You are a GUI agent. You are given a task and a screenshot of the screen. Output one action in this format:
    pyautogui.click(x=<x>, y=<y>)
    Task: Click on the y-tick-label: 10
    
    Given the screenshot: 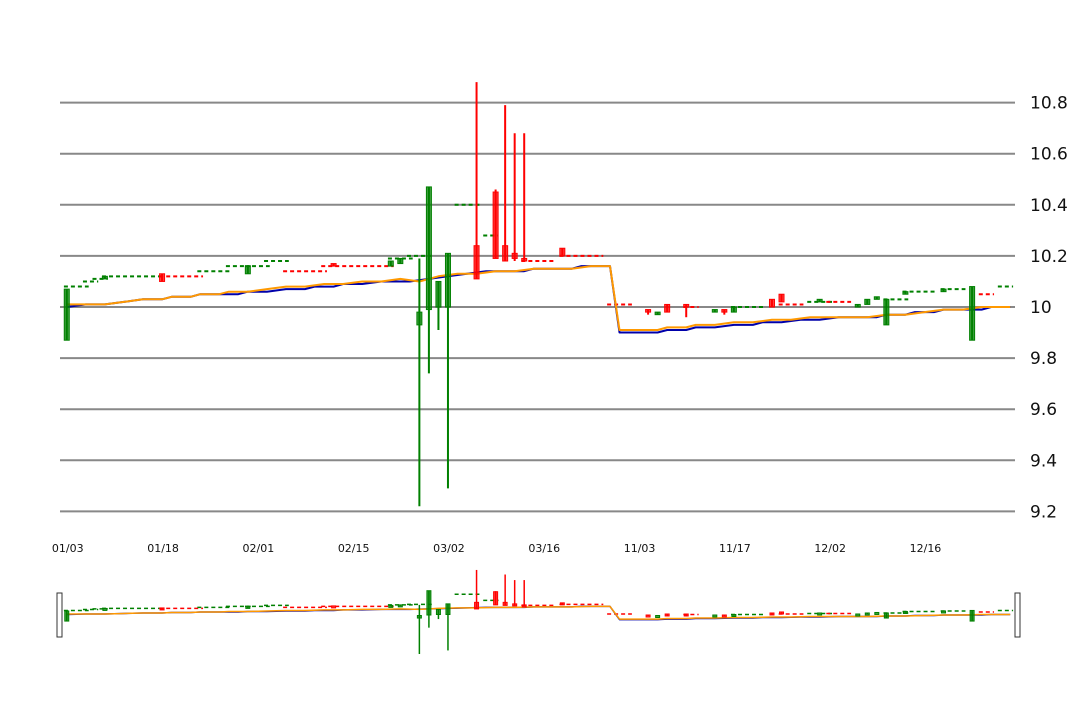 What is the action you would take?
    pyautogui.click(x=1041, y=308)
    